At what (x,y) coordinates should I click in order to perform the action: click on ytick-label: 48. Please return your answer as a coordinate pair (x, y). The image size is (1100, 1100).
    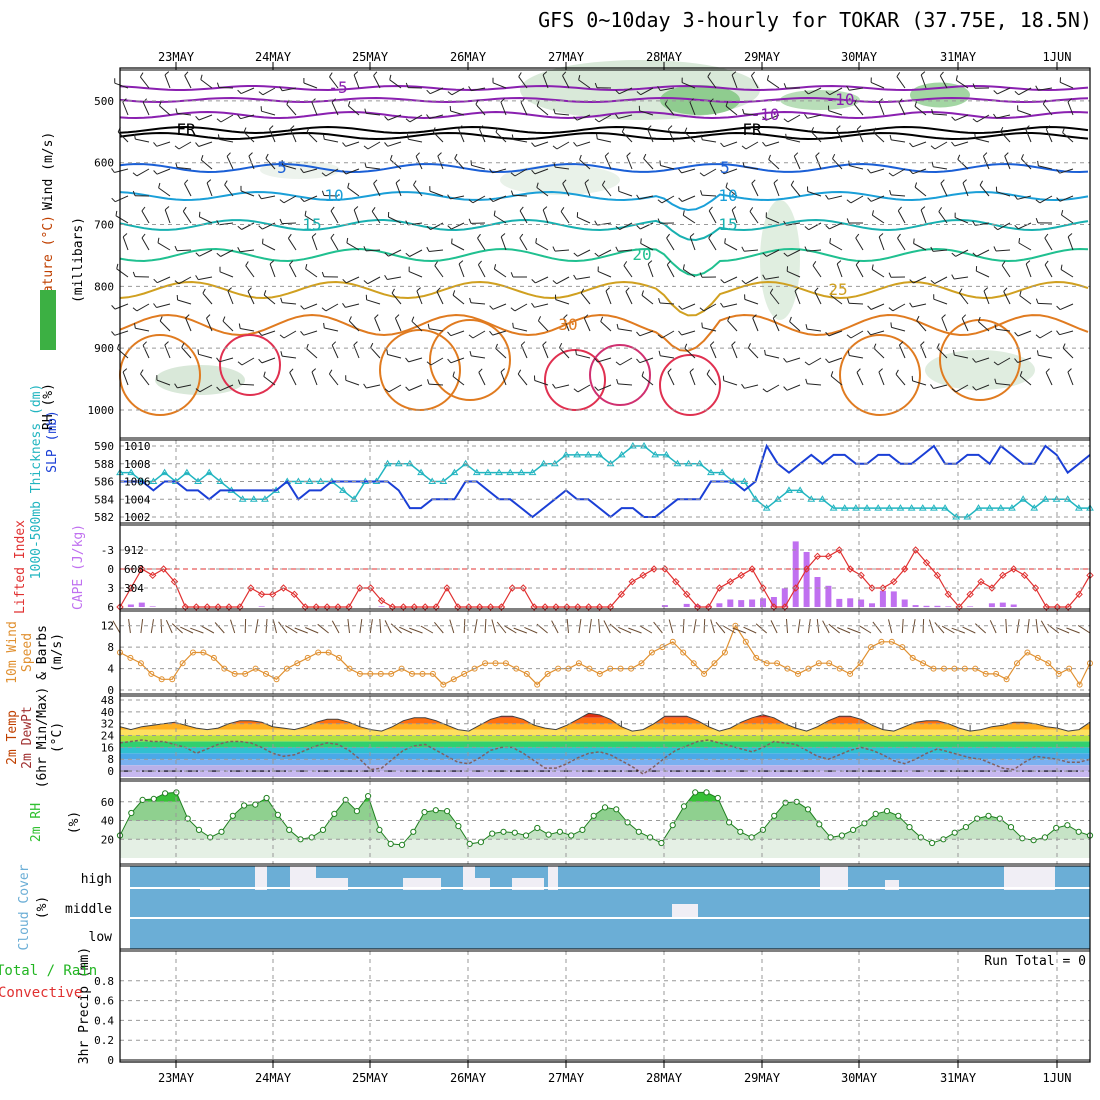
    Looking at the image, I should click on (107, 700).